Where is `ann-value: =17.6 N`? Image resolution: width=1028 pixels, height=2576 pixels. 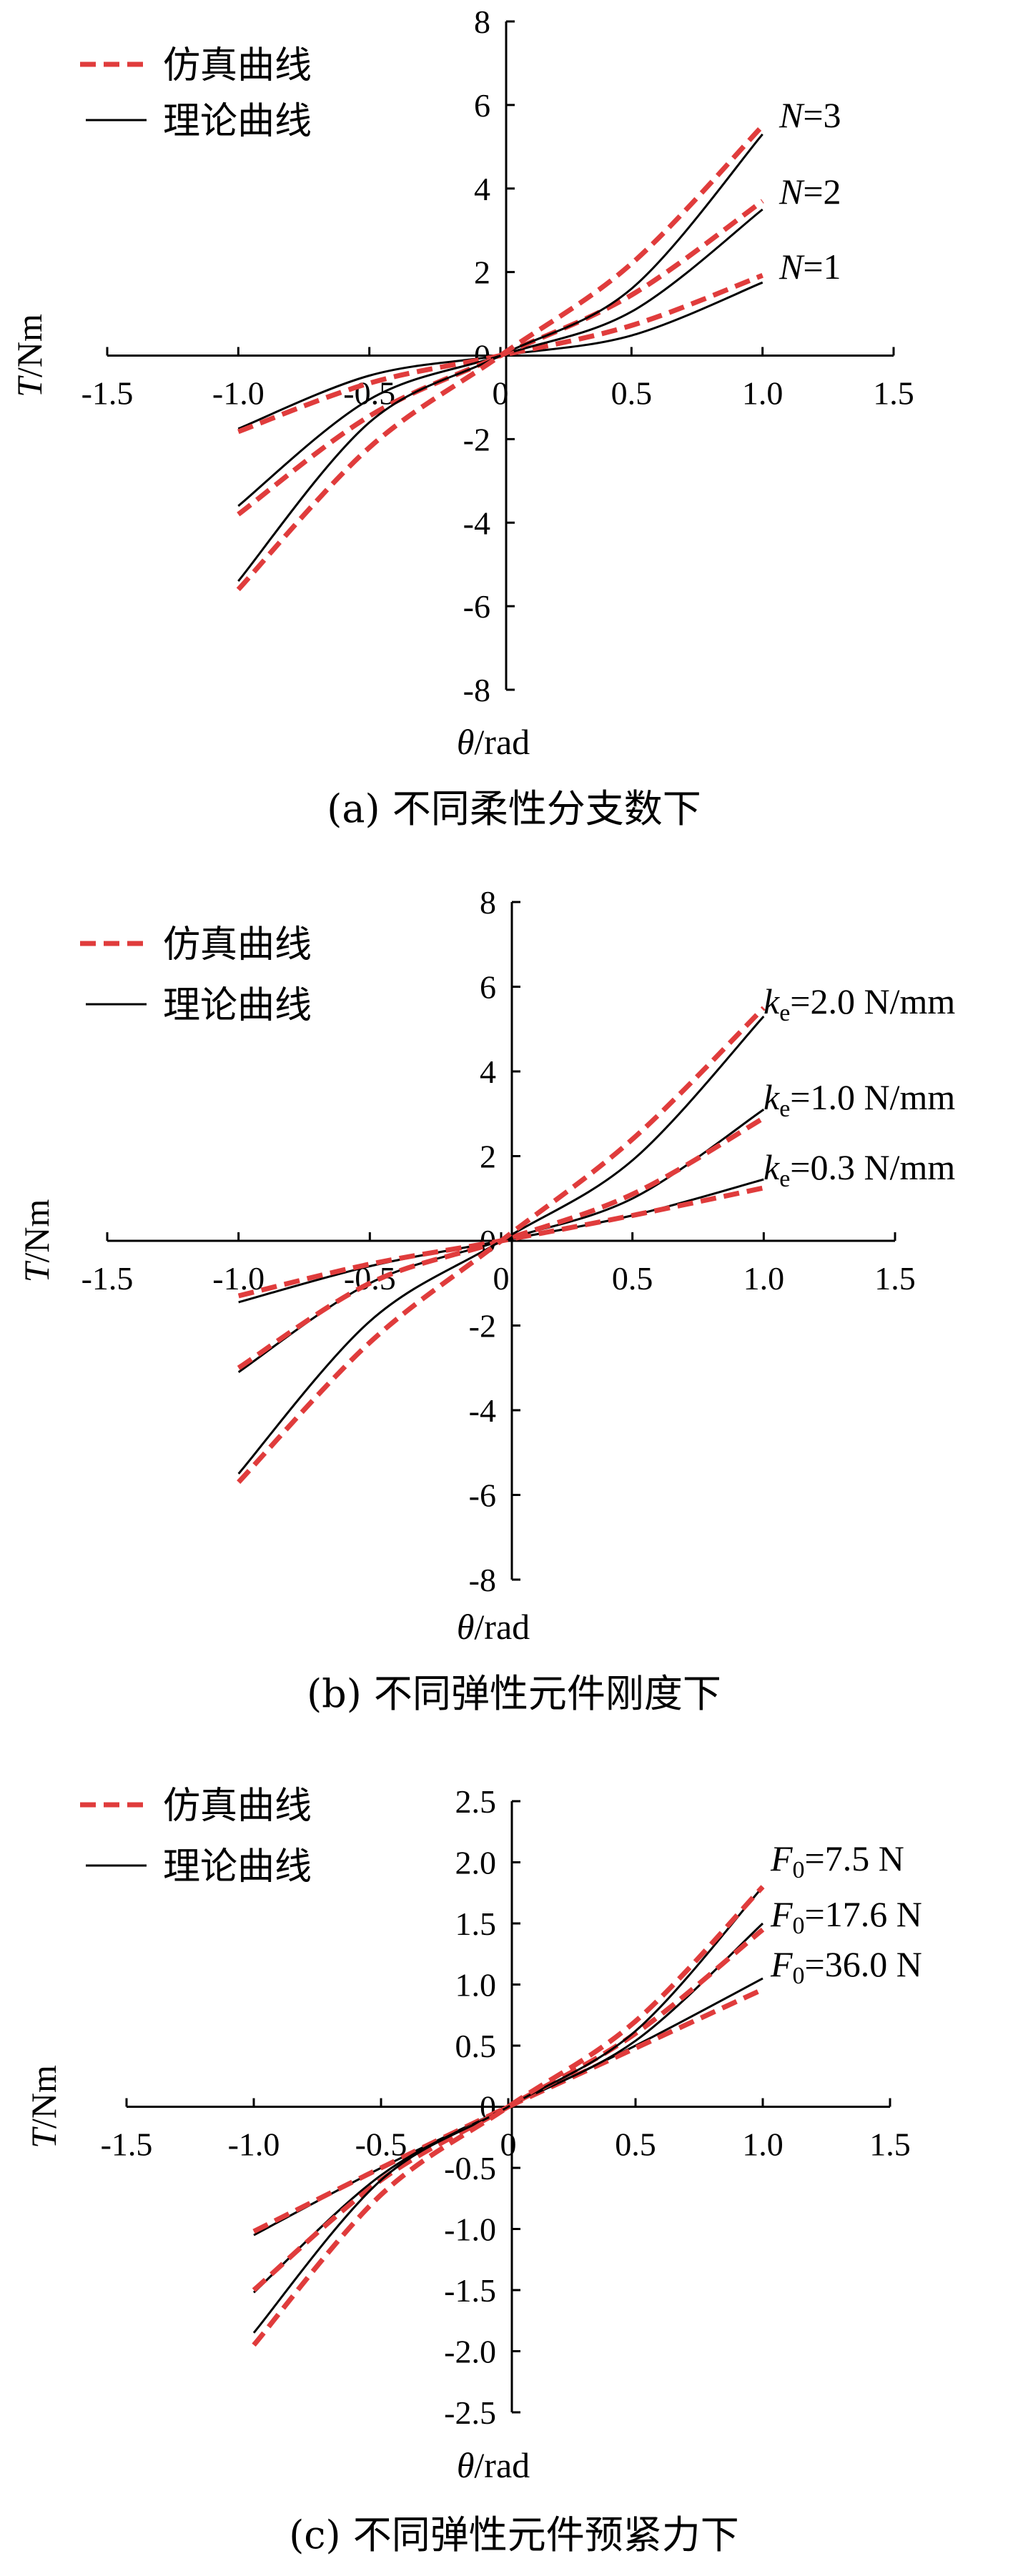
ann-value: =17.6 N is located at coordinates (863, 1914).